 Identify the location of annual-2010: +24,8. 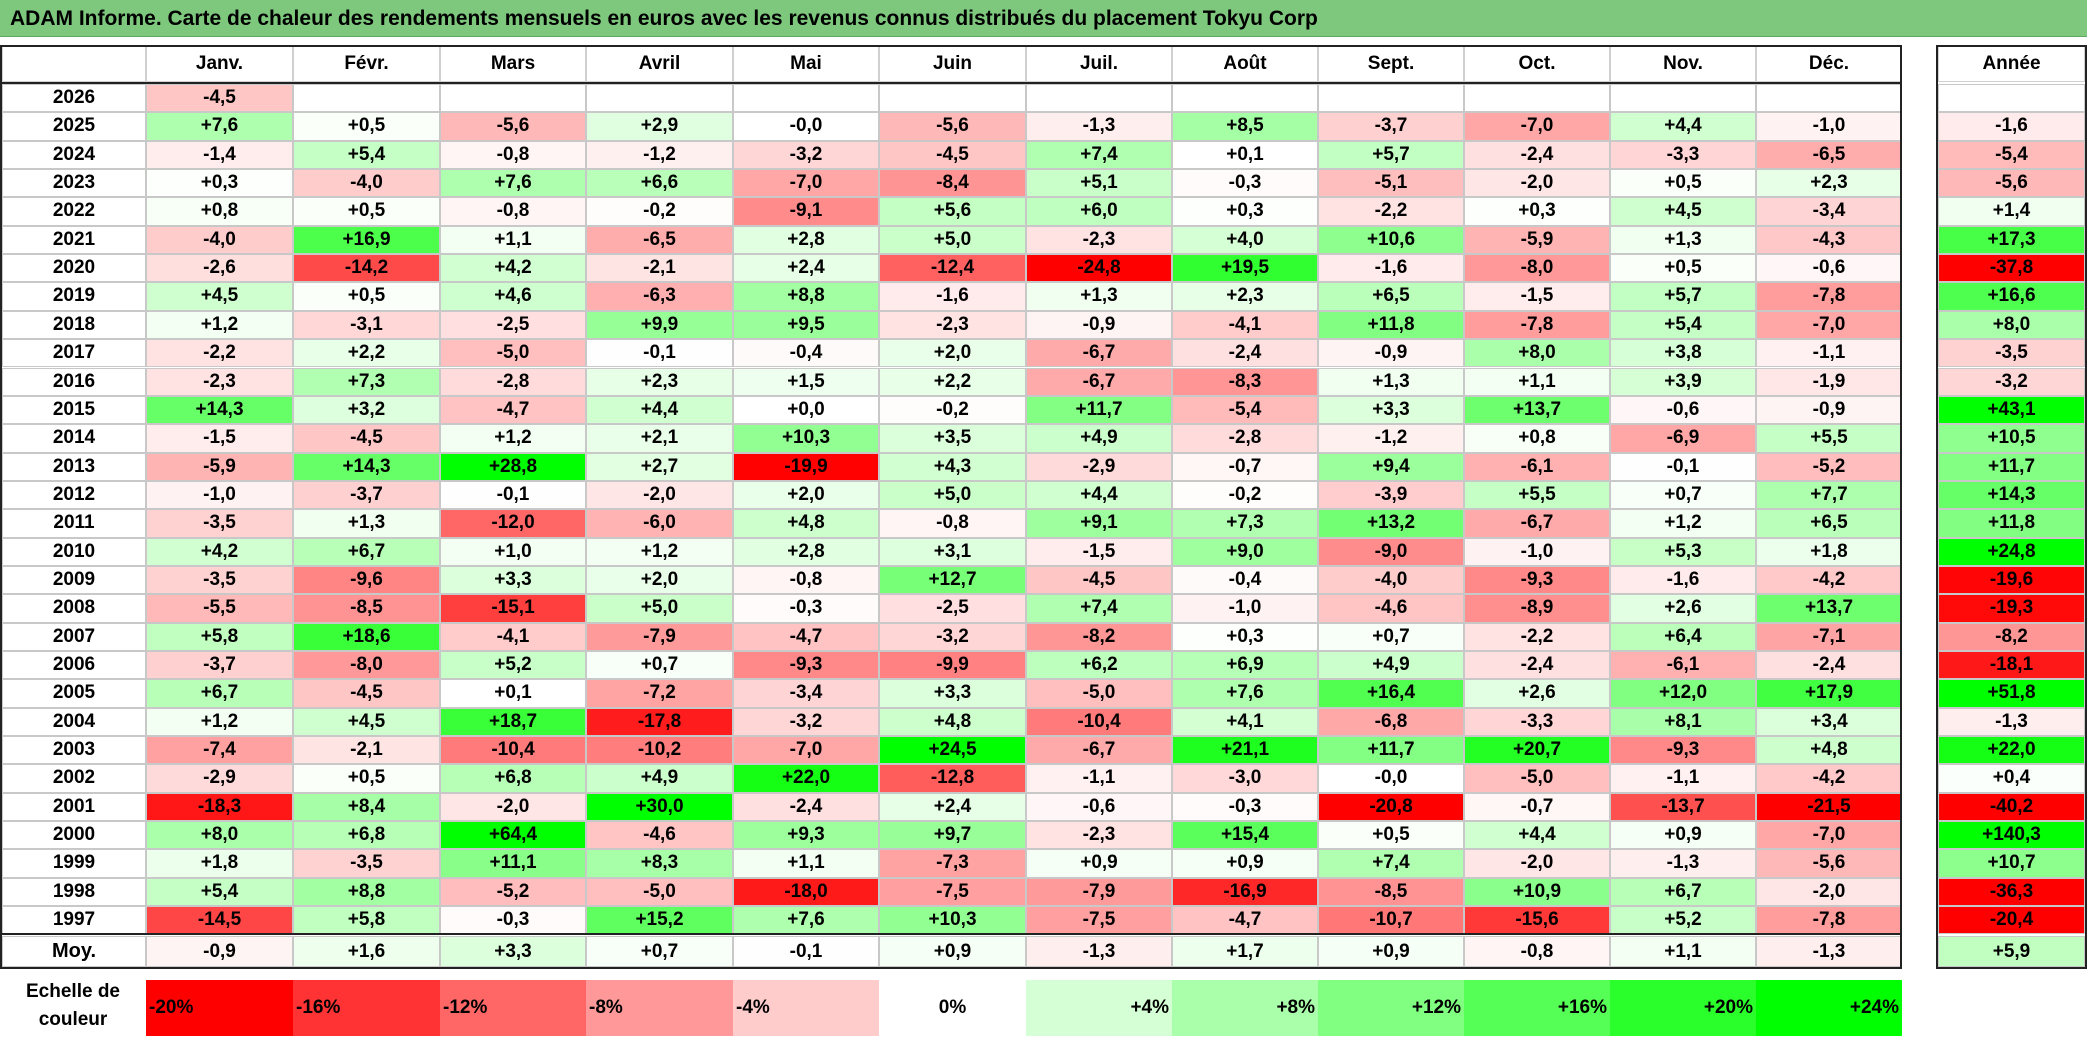
(2011, 551).